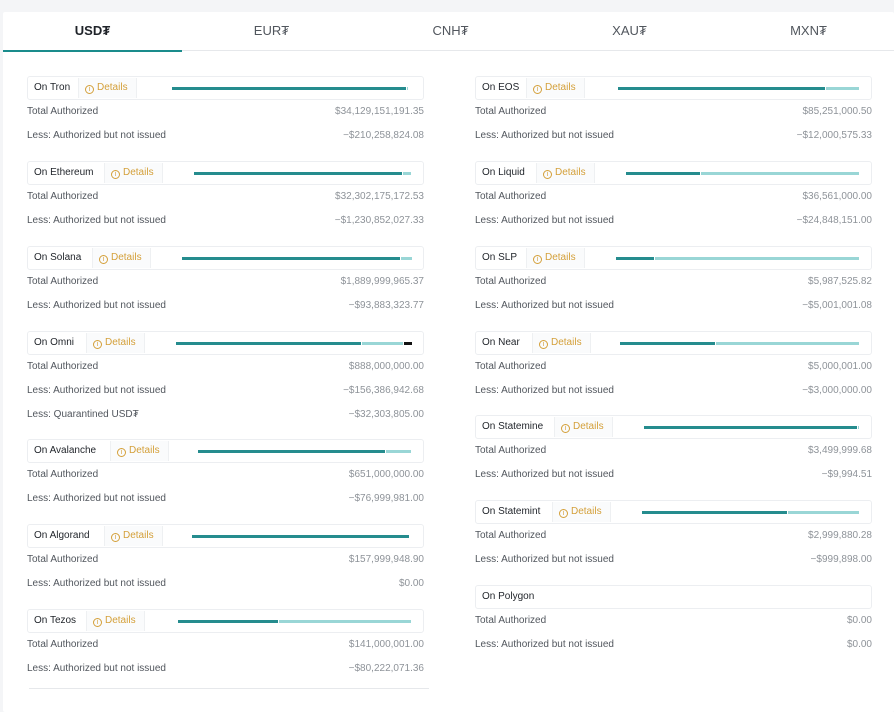 Image resolution: width=894 pixels, height=712 pixels. Describe the element at coordinates (379, 111) in the screenshot. I see `row-value: $34,129,151,191.35` at that location.